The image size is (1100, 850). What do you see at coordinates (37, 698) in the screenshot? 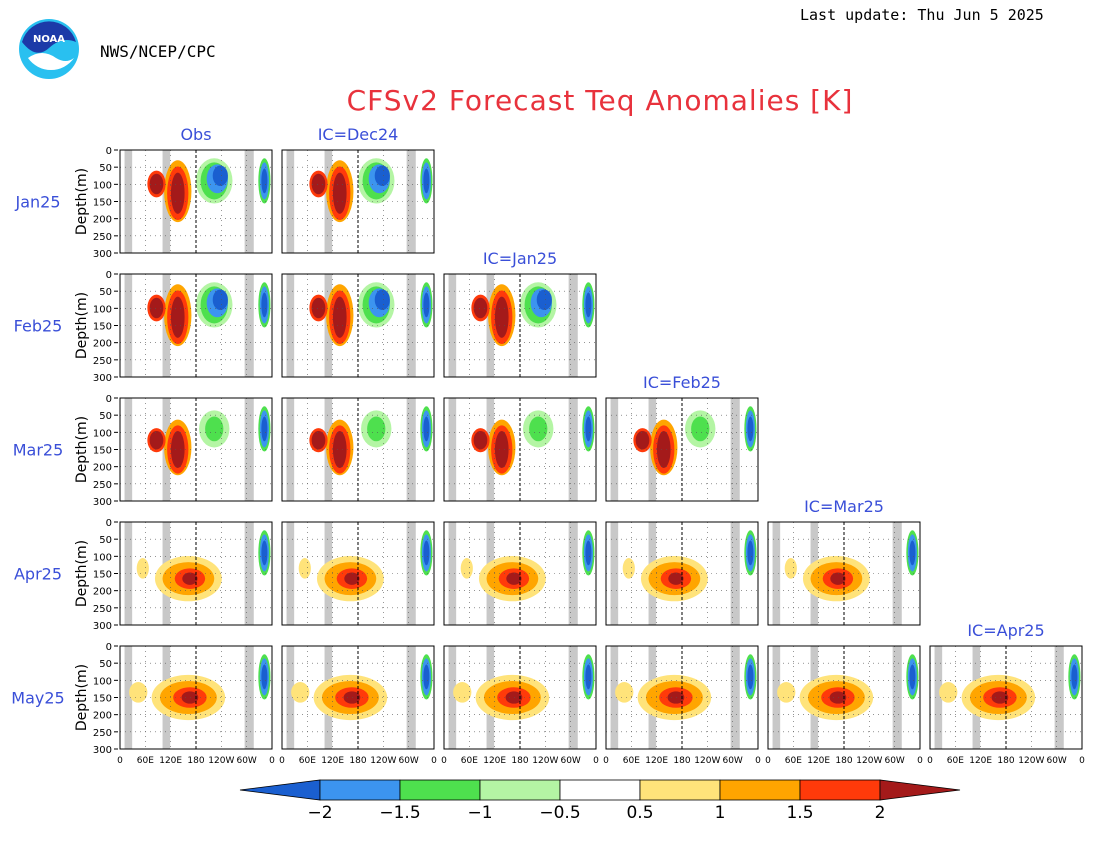
I see `row-label: May25` at bounding box center [37, 698].